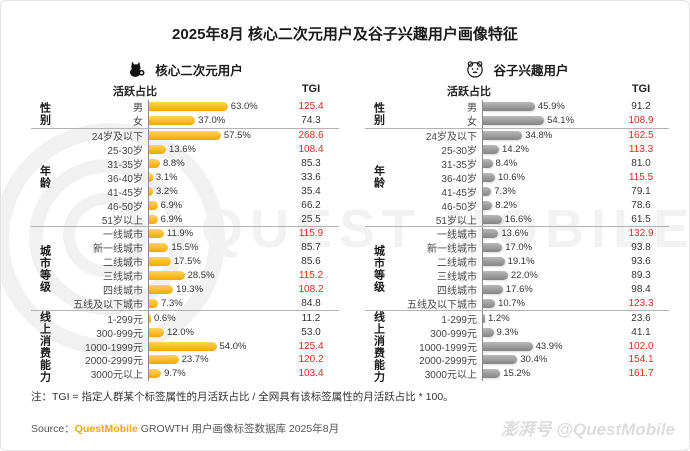 Image resolution: width=690 pixels, height=451 pixels. Describe the element at coordinates (311, 332) in the screenshot. I see `tgi-value: 53.0` at that location.